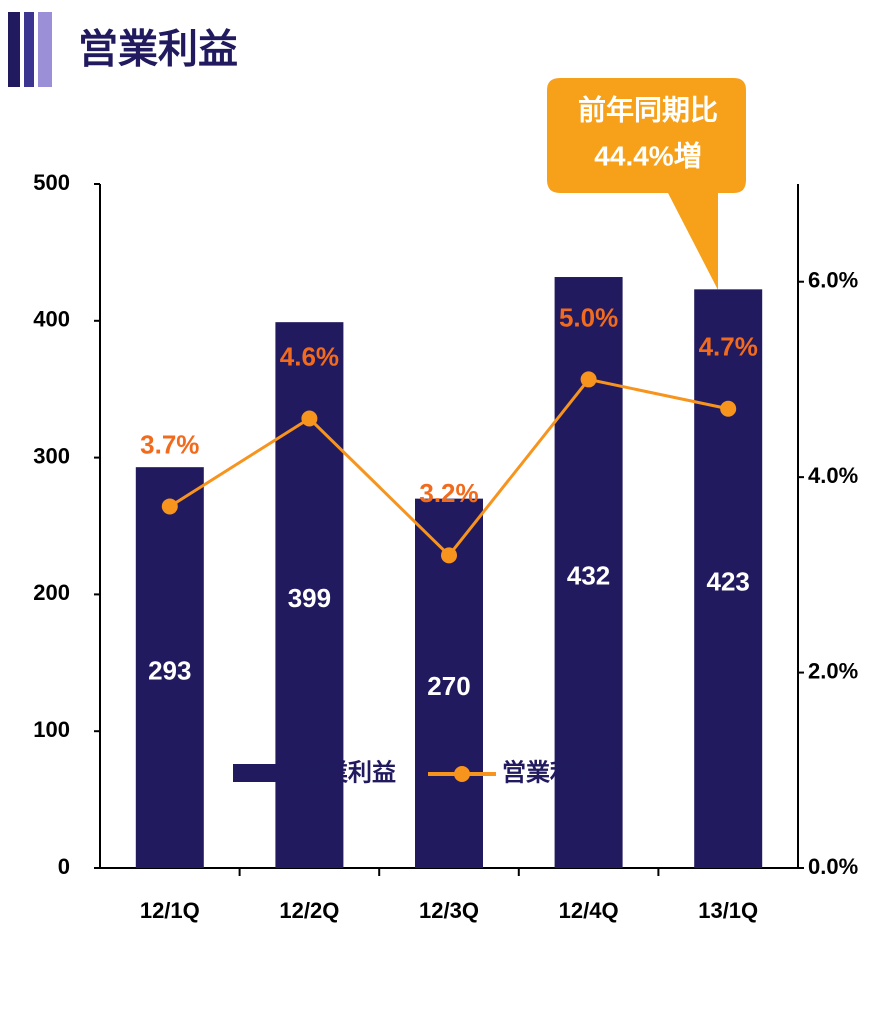 The width and height of the screenshot is (891, 1011). I want to click on x-tick-label: 12/2Q, so click(309, 910).